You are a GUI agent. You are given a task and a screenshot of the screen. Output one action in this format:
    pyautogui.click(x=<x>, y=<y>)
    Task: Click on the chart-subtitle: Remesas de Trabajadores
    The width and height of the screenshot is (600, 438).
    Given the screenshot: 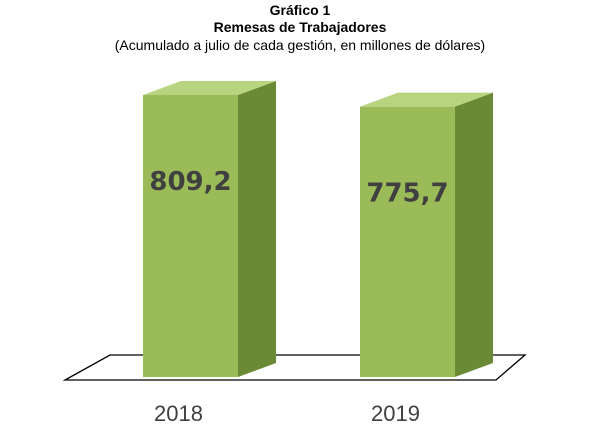 What is the action you would take?
    pyautogui.click(x=300, y=27)
    